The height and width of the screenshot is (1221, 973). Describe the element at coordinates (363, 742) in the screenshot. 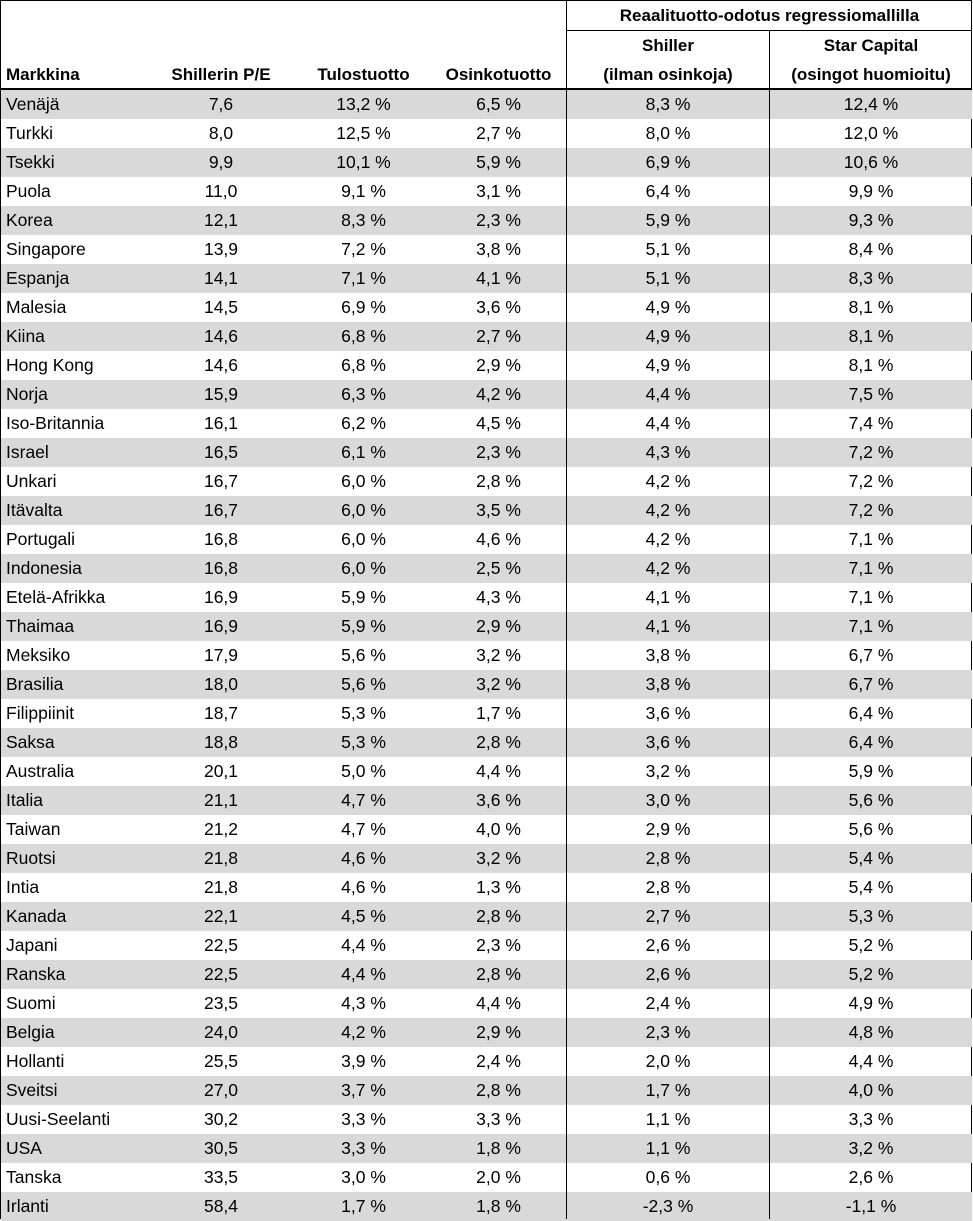

I see `cell-earnings-yield: 5,3 %` at that location.